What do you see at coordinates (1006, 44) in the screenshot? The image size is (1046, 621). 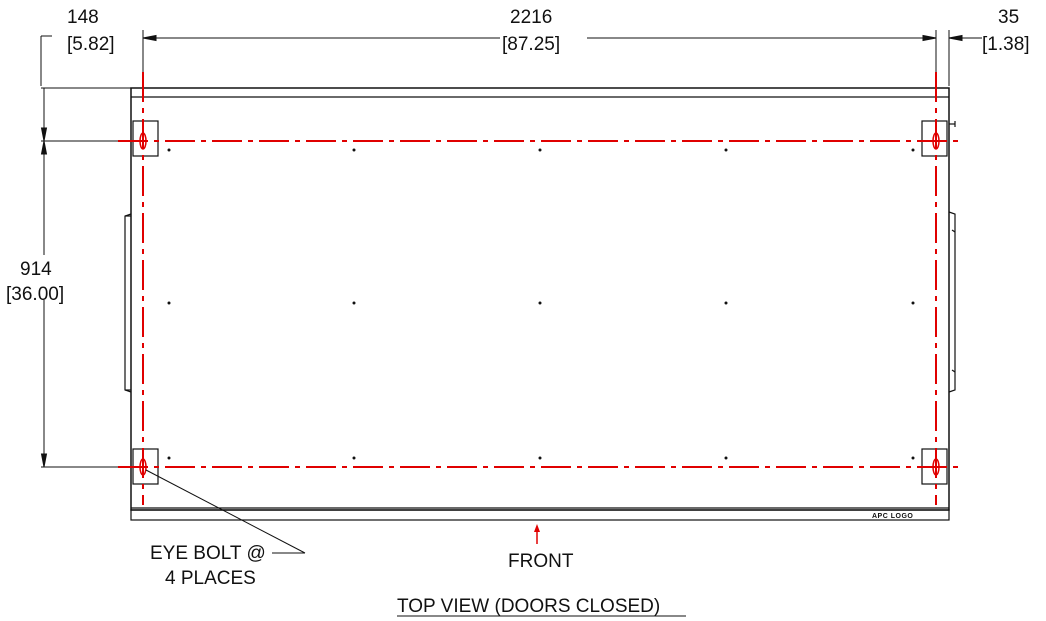 I see `dim-right-offset-inch: [1.38]` at bounding box center [1006, 44].